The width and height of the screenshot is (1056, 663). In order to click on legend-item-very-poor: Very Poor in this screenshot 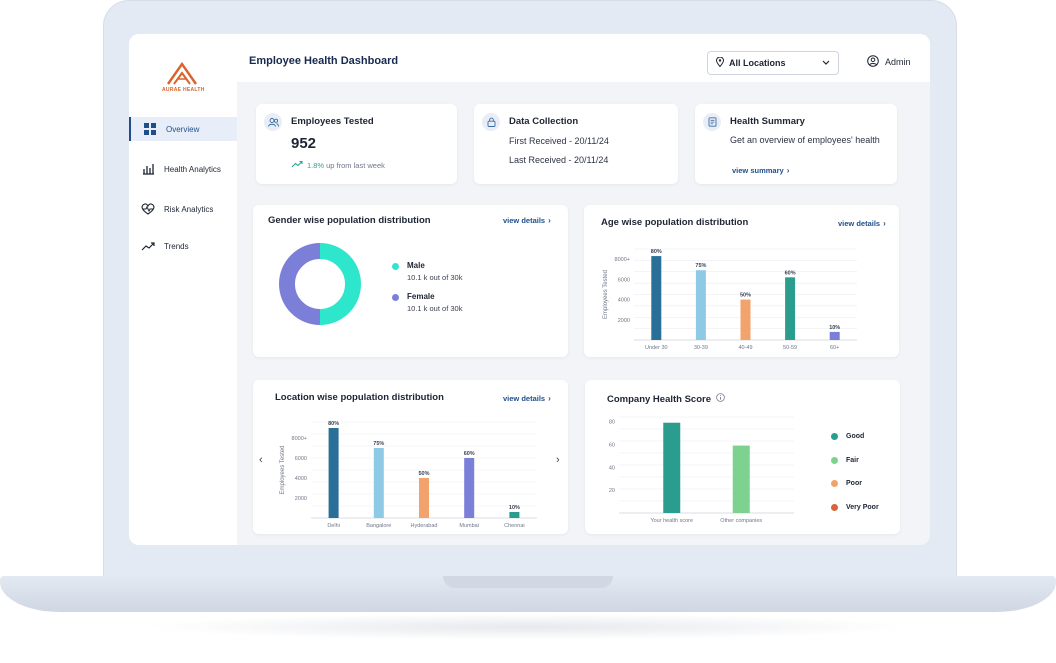, I will do `click(855, 508)`.